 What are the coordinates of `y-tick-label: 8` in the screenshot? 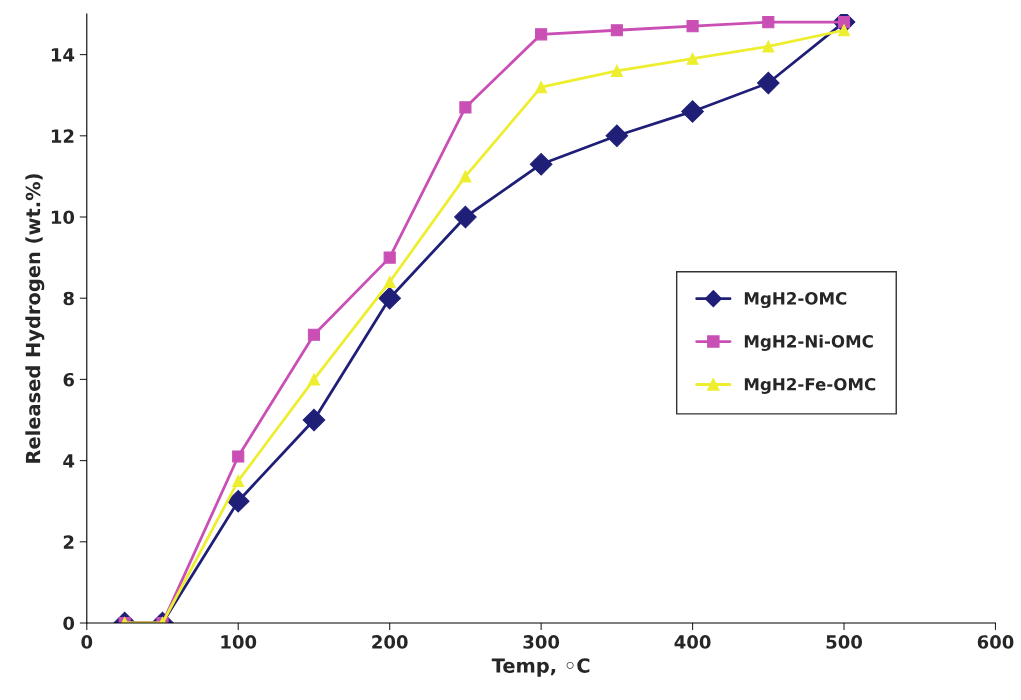 It's located at (68, 298).